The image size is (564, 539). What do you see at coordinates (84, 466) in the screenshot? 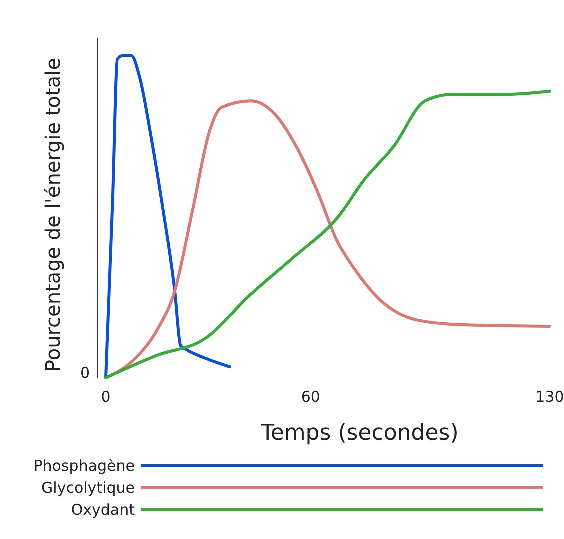
I see `legend-label: Phosphagène` at bounding box center [84, 466].